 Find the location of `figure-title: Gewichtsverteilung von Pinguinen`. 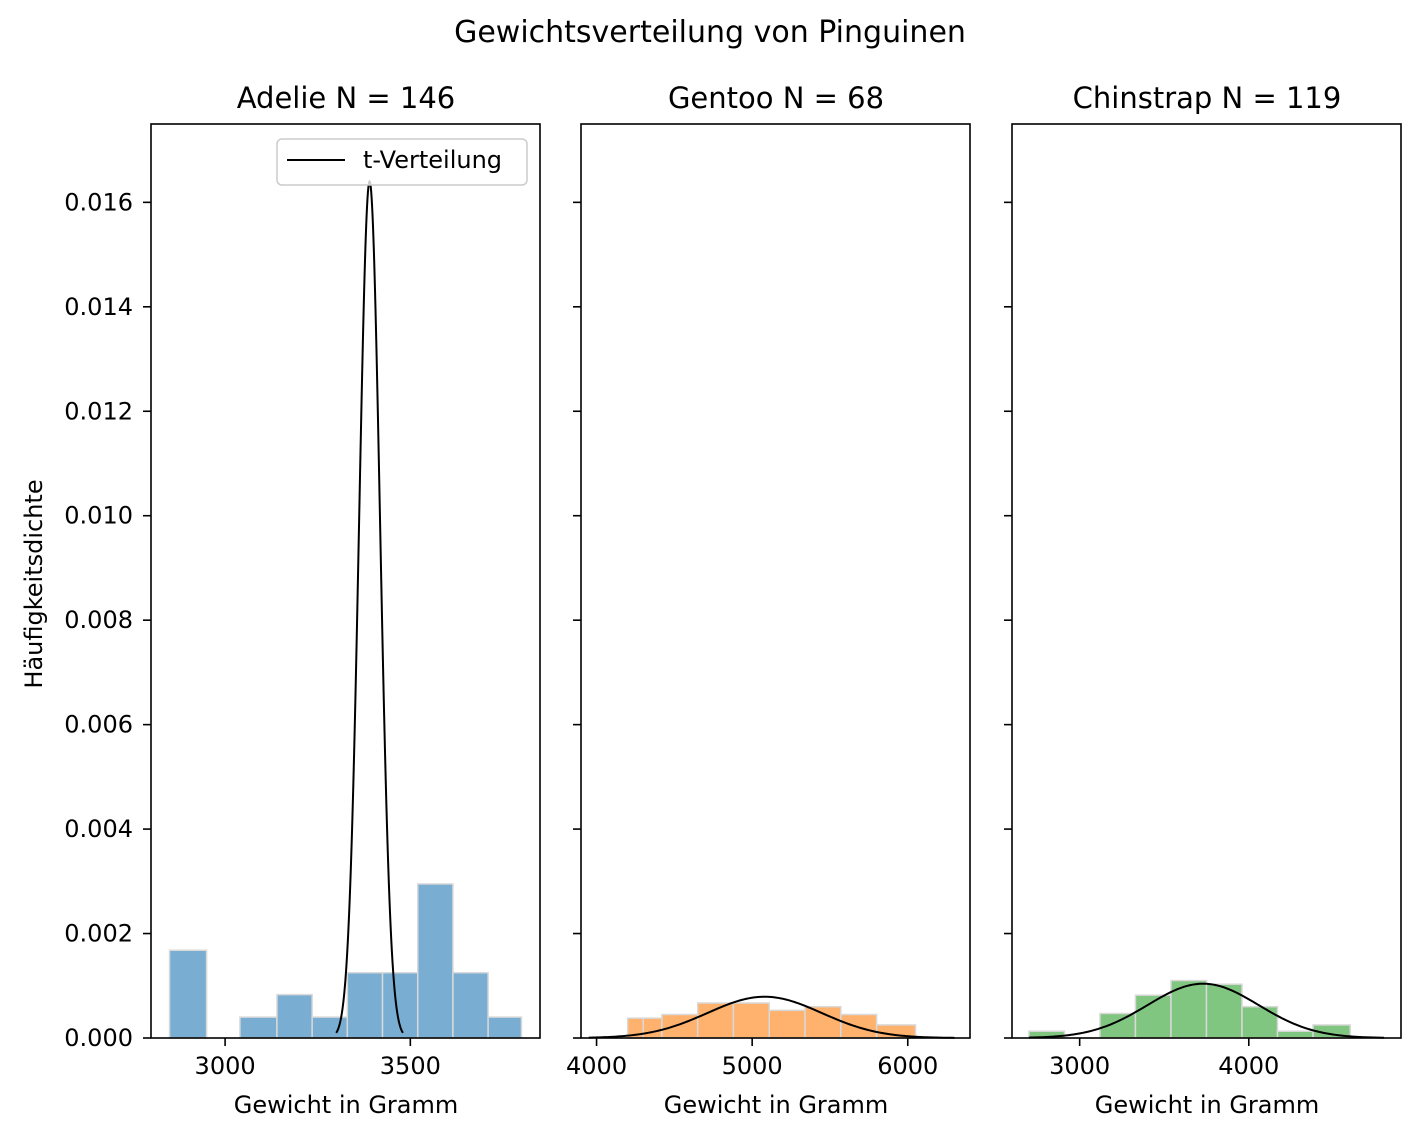

figure-title: Gewichtsverteilung von Pinguinen is located at coordinates (710, 32).